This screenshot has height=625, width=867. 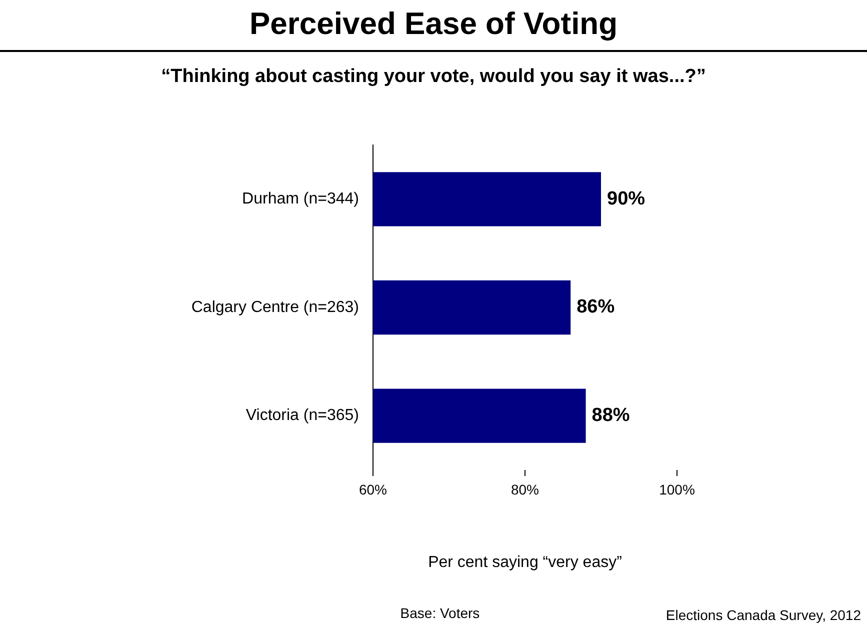 I want to click on y-tick-label: Victoria (n=365), so click(x=302, y=415).